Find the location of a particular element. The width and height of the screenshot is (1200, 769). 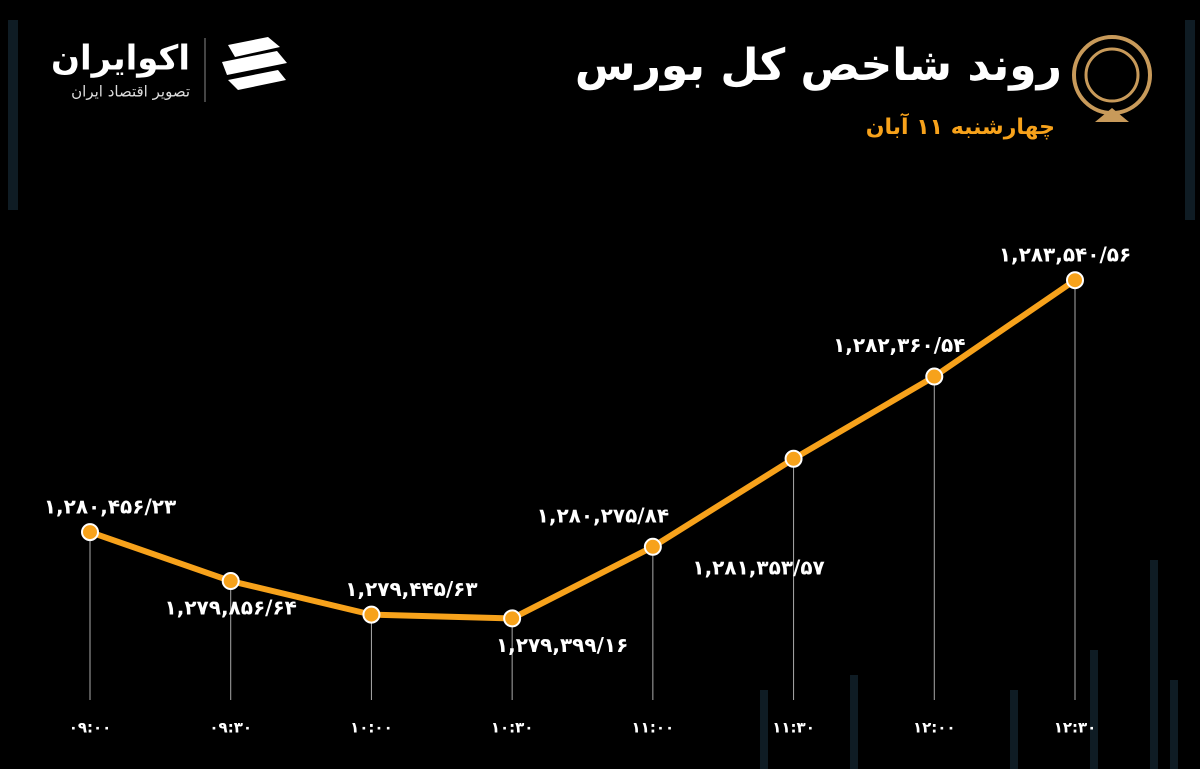

brand-logo is located at coordinates (245, 69).